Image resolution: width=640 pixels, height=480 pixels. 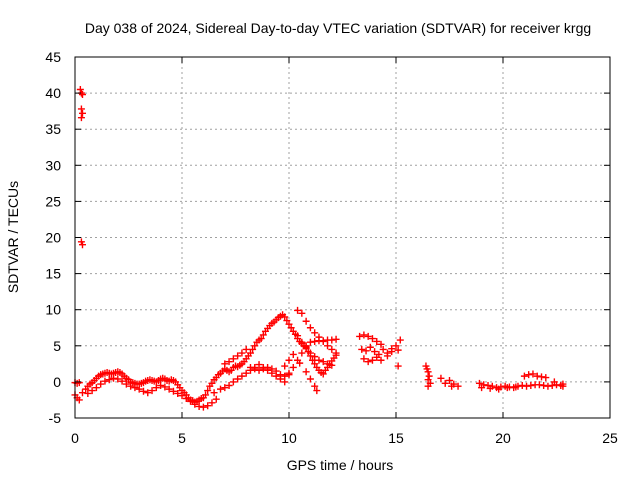 What do you see at coordinates (610, 438) in the screenshot?
I see `x-tick-label: 25` at bounding box center [610, 438].